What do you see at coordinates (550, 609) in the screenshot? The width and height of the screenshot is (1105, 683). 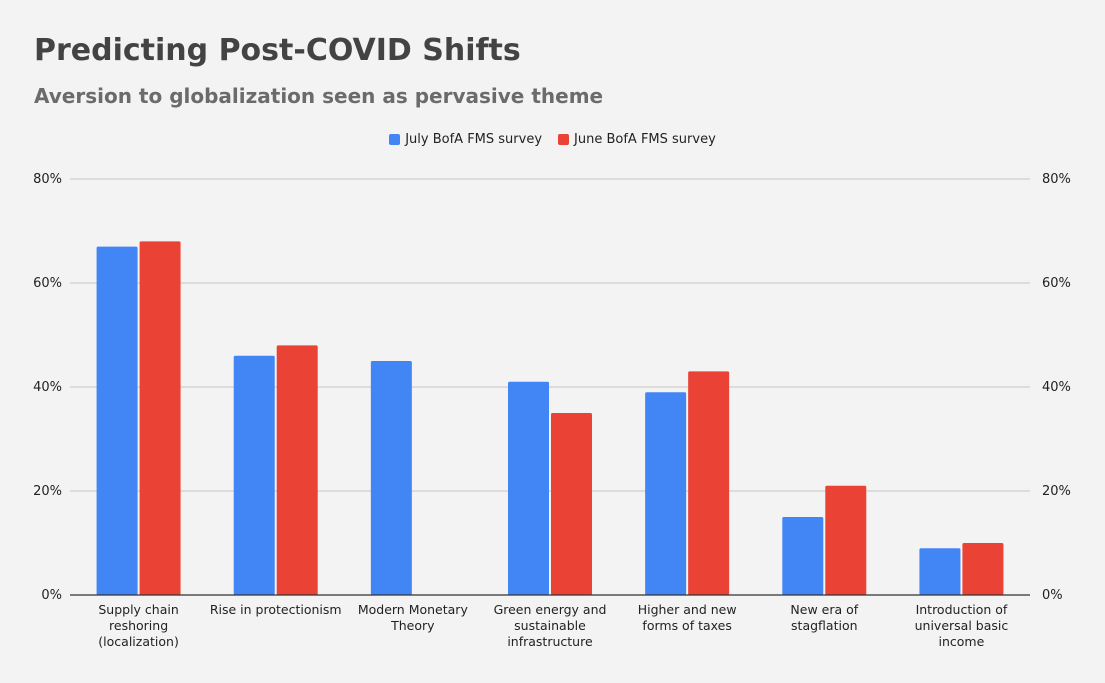 I see `x-tick-label: Green energy and` at bounding box center [550, 609].